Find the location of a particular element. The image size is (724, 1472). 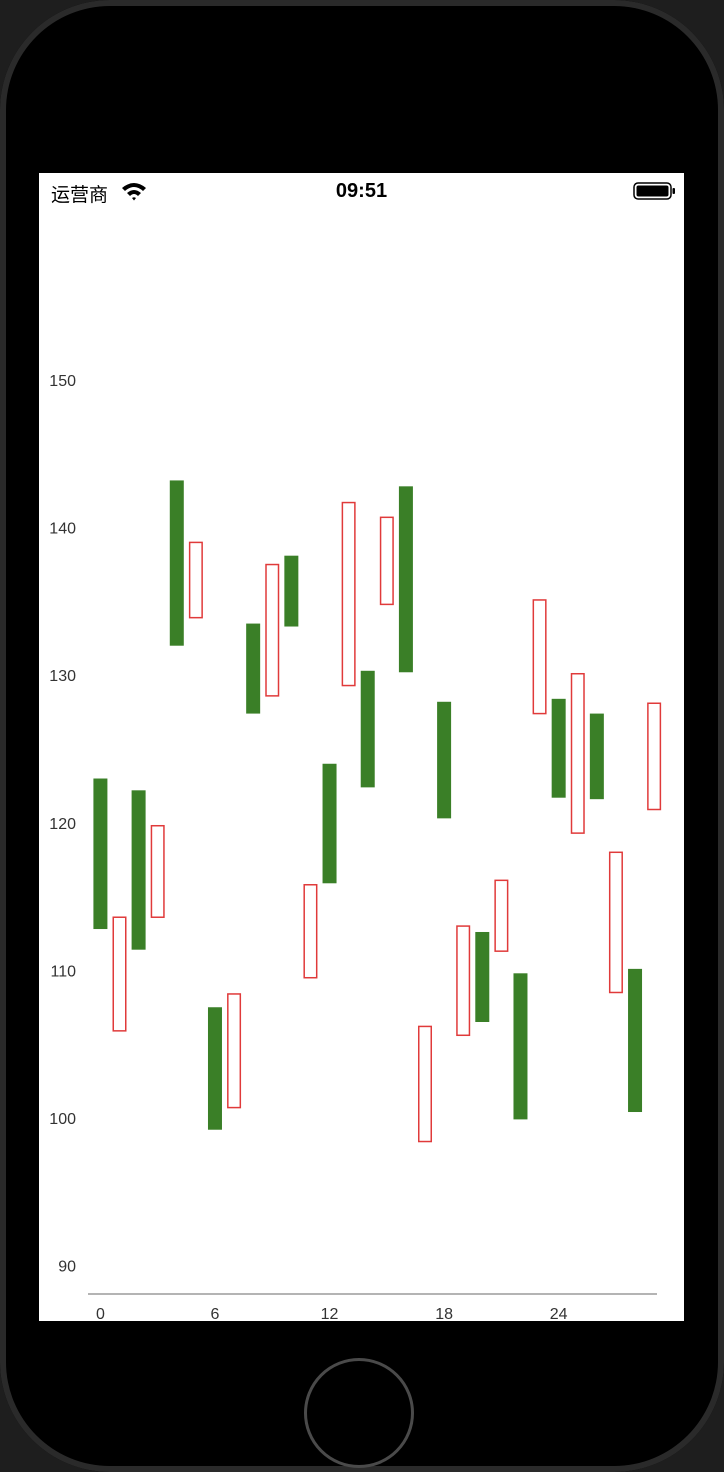

y-tick-label: 130 is located at coordinates (62, 676).